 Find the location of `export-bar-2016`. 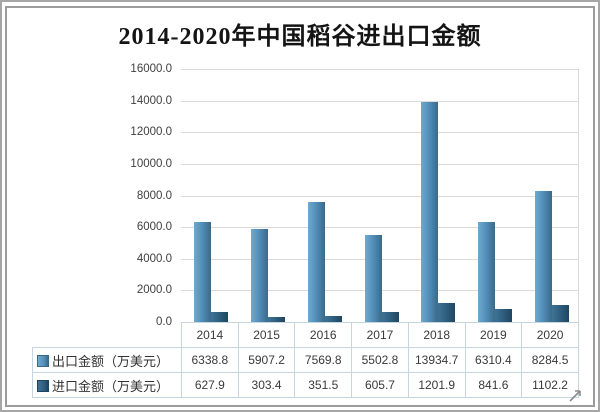

export-bar-2016 is located at coordinates (316, 262).